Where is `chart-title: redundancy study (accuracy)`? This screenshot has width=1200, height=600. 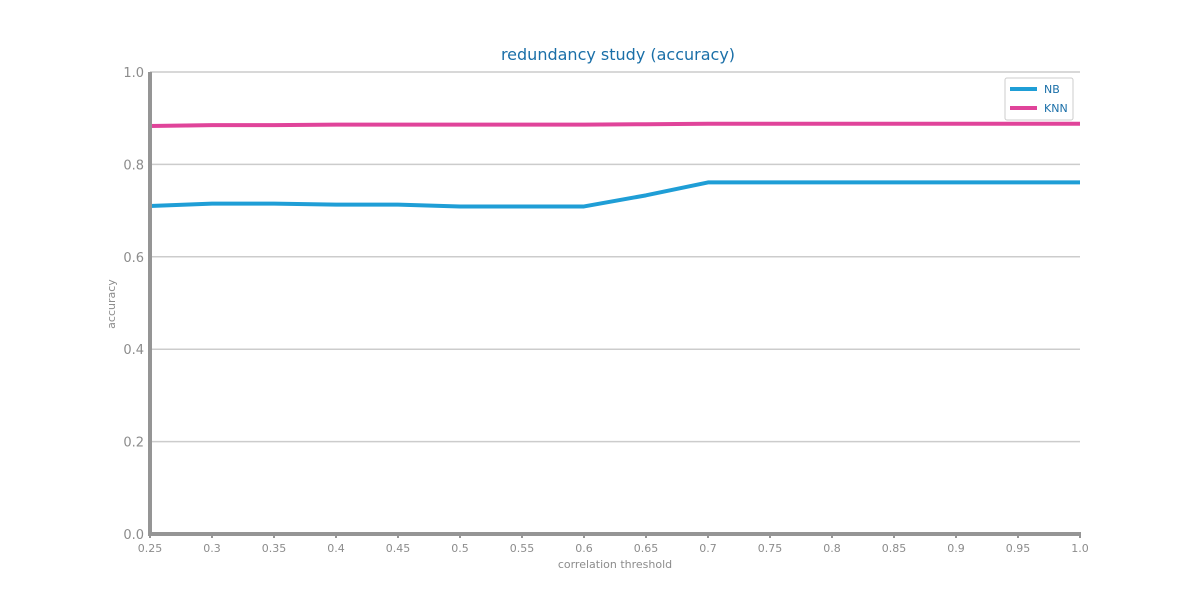
chart-title: redundancy study (accuracy) is located at coordinates (618, 54).